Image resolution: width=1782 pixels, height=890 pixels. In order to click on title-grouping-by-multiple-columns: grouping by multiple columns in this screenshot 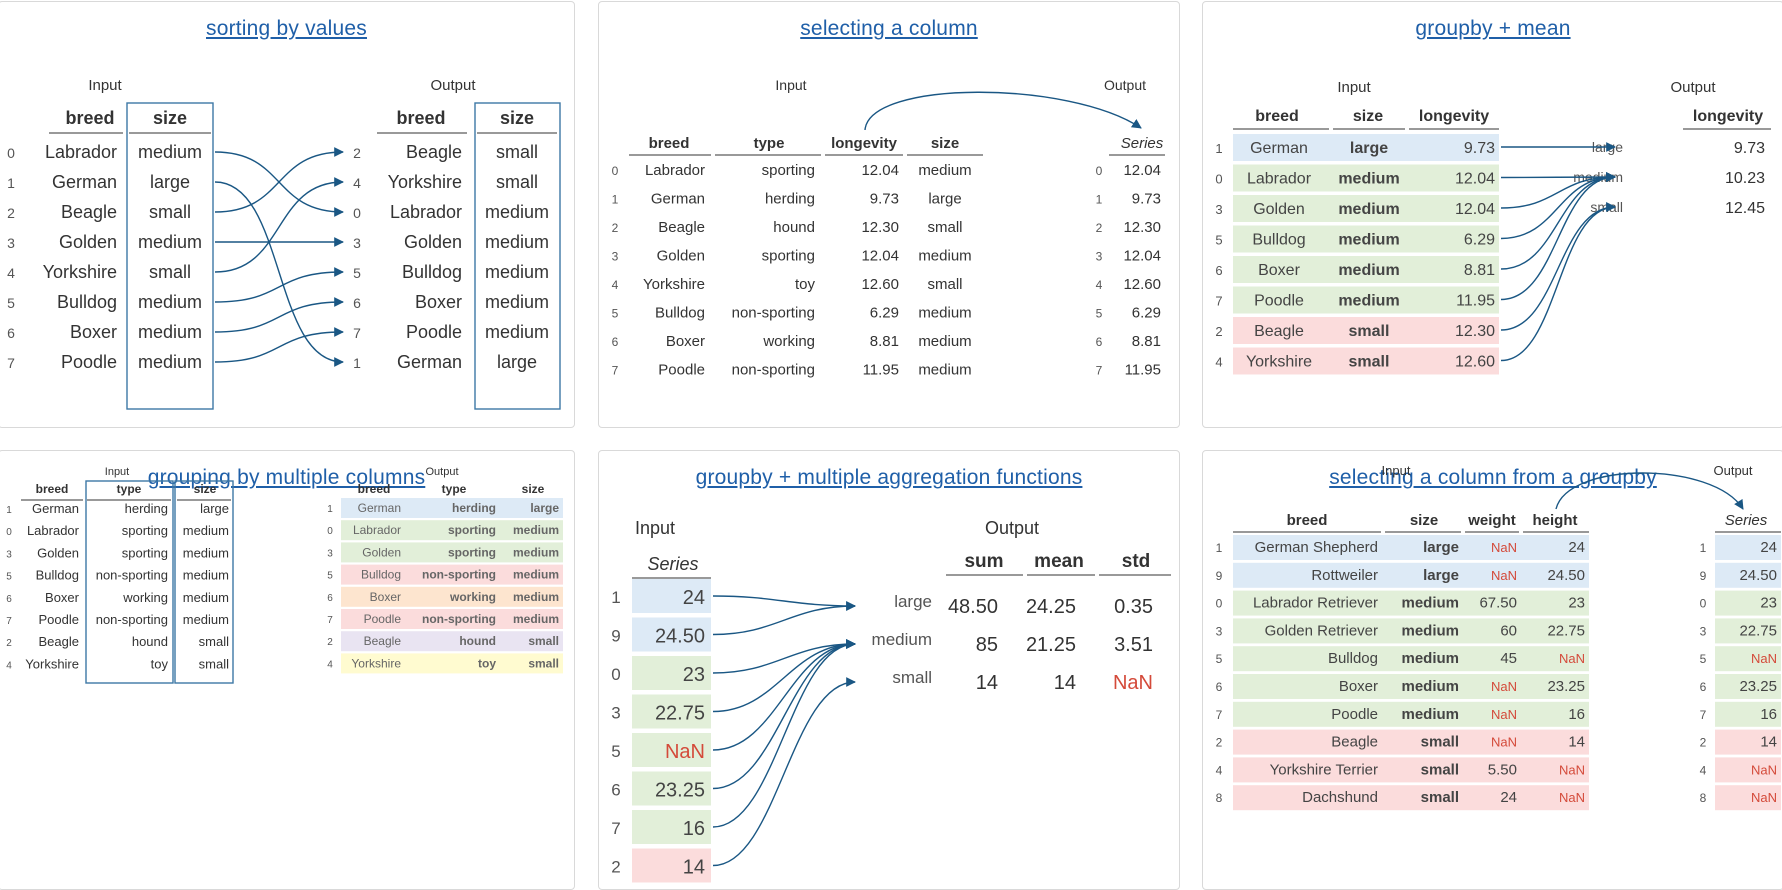, I will do `click(286, 477)`.